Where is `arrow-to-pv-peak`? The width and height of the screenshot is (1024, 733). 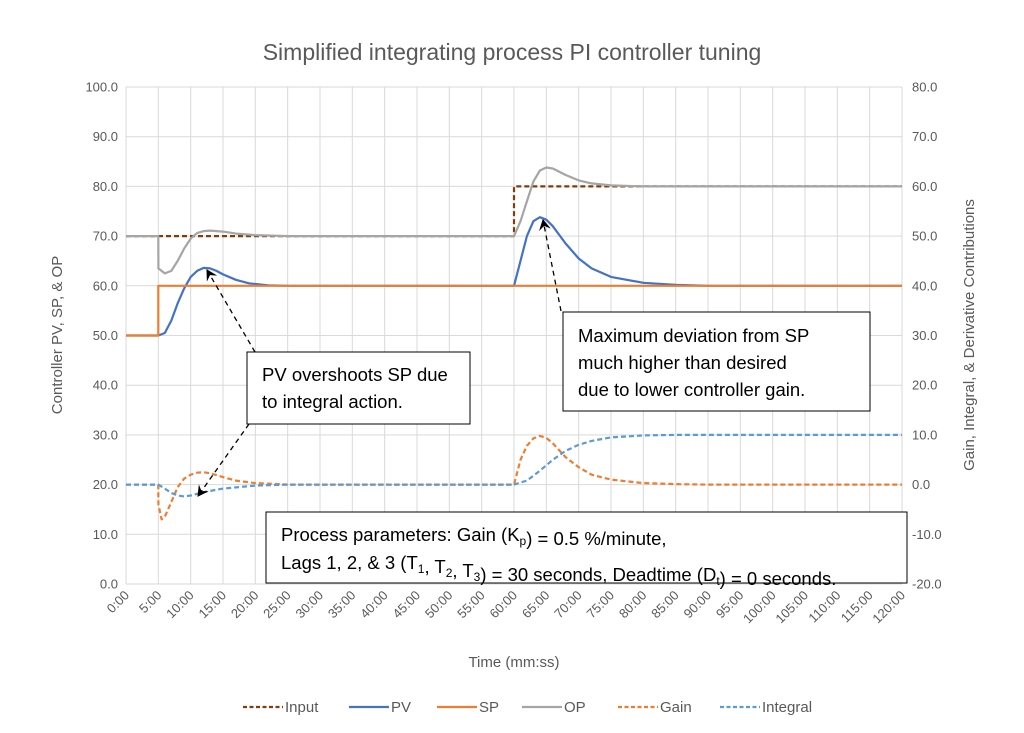
arrow-to-pv-peak is located at coordinates (231, 311).